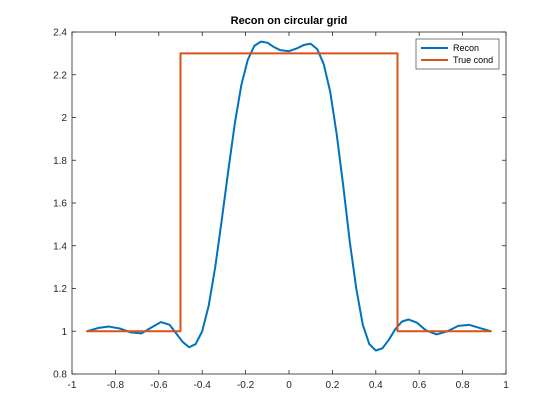 The height and width of the screenshot is (420, 560). I want to click on y-tick-label: 1.2, so click(60, 289).